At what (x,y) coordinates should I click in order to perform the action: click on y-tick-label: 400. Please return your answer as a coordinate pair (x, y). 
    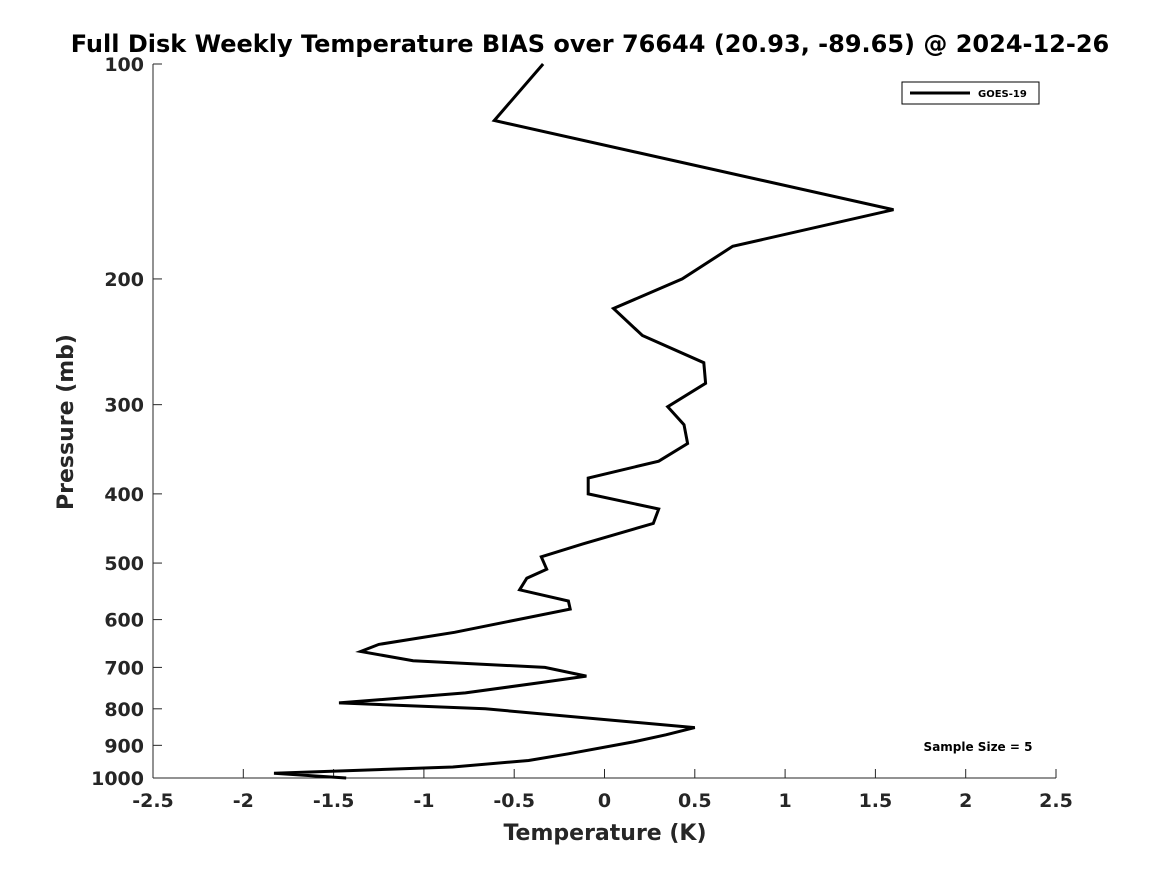
    Looking at the image, I should click on (124, 495).